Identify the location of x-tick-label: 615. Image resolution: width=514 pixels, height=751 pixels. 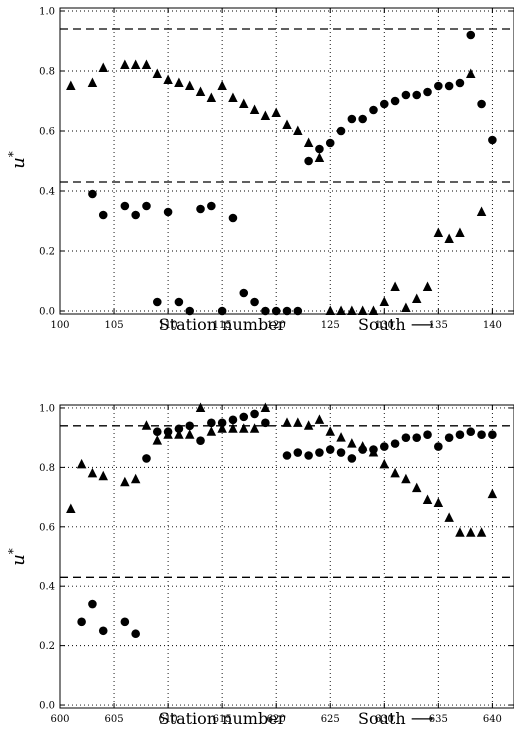
(222, 719).